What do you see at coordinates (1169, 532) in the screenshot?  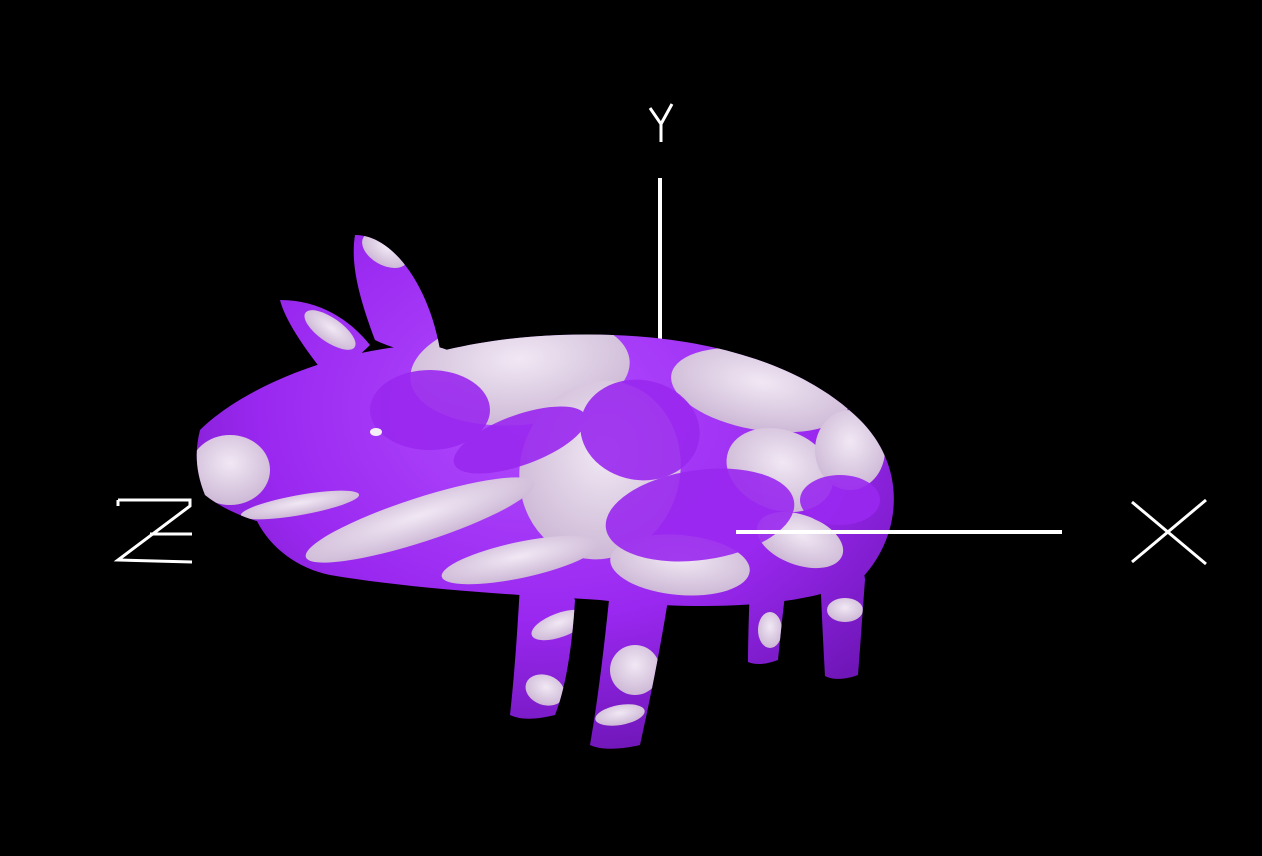 I see `x-axis-label-glyph` at bounding box center [1169, 532].